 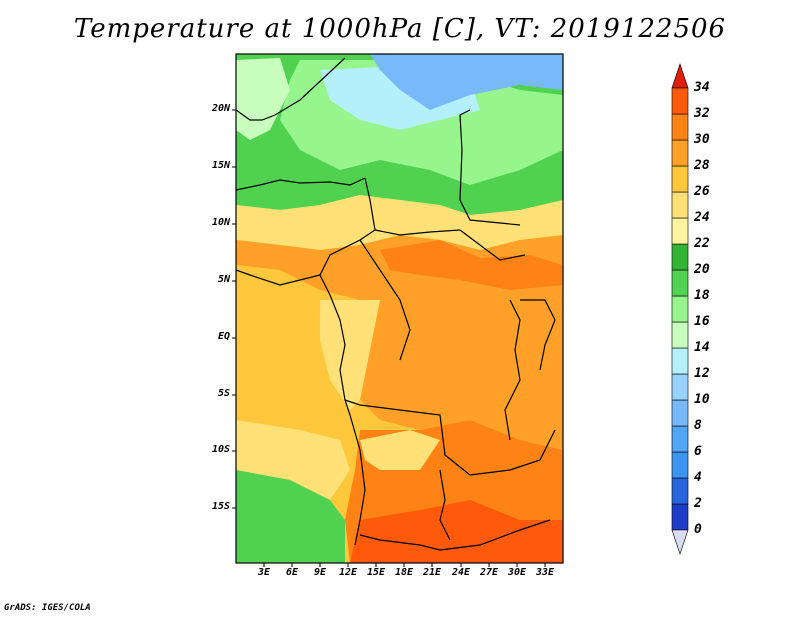 What do you see at coordinates (471, 265) in the screenshot?
I see `field-veryhot-sahel` at bounding box center [471, 265].